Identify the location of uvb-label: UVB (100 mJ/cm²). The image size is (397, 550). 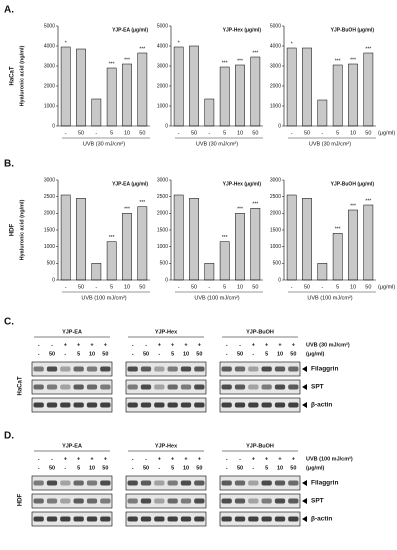
(329, 458).